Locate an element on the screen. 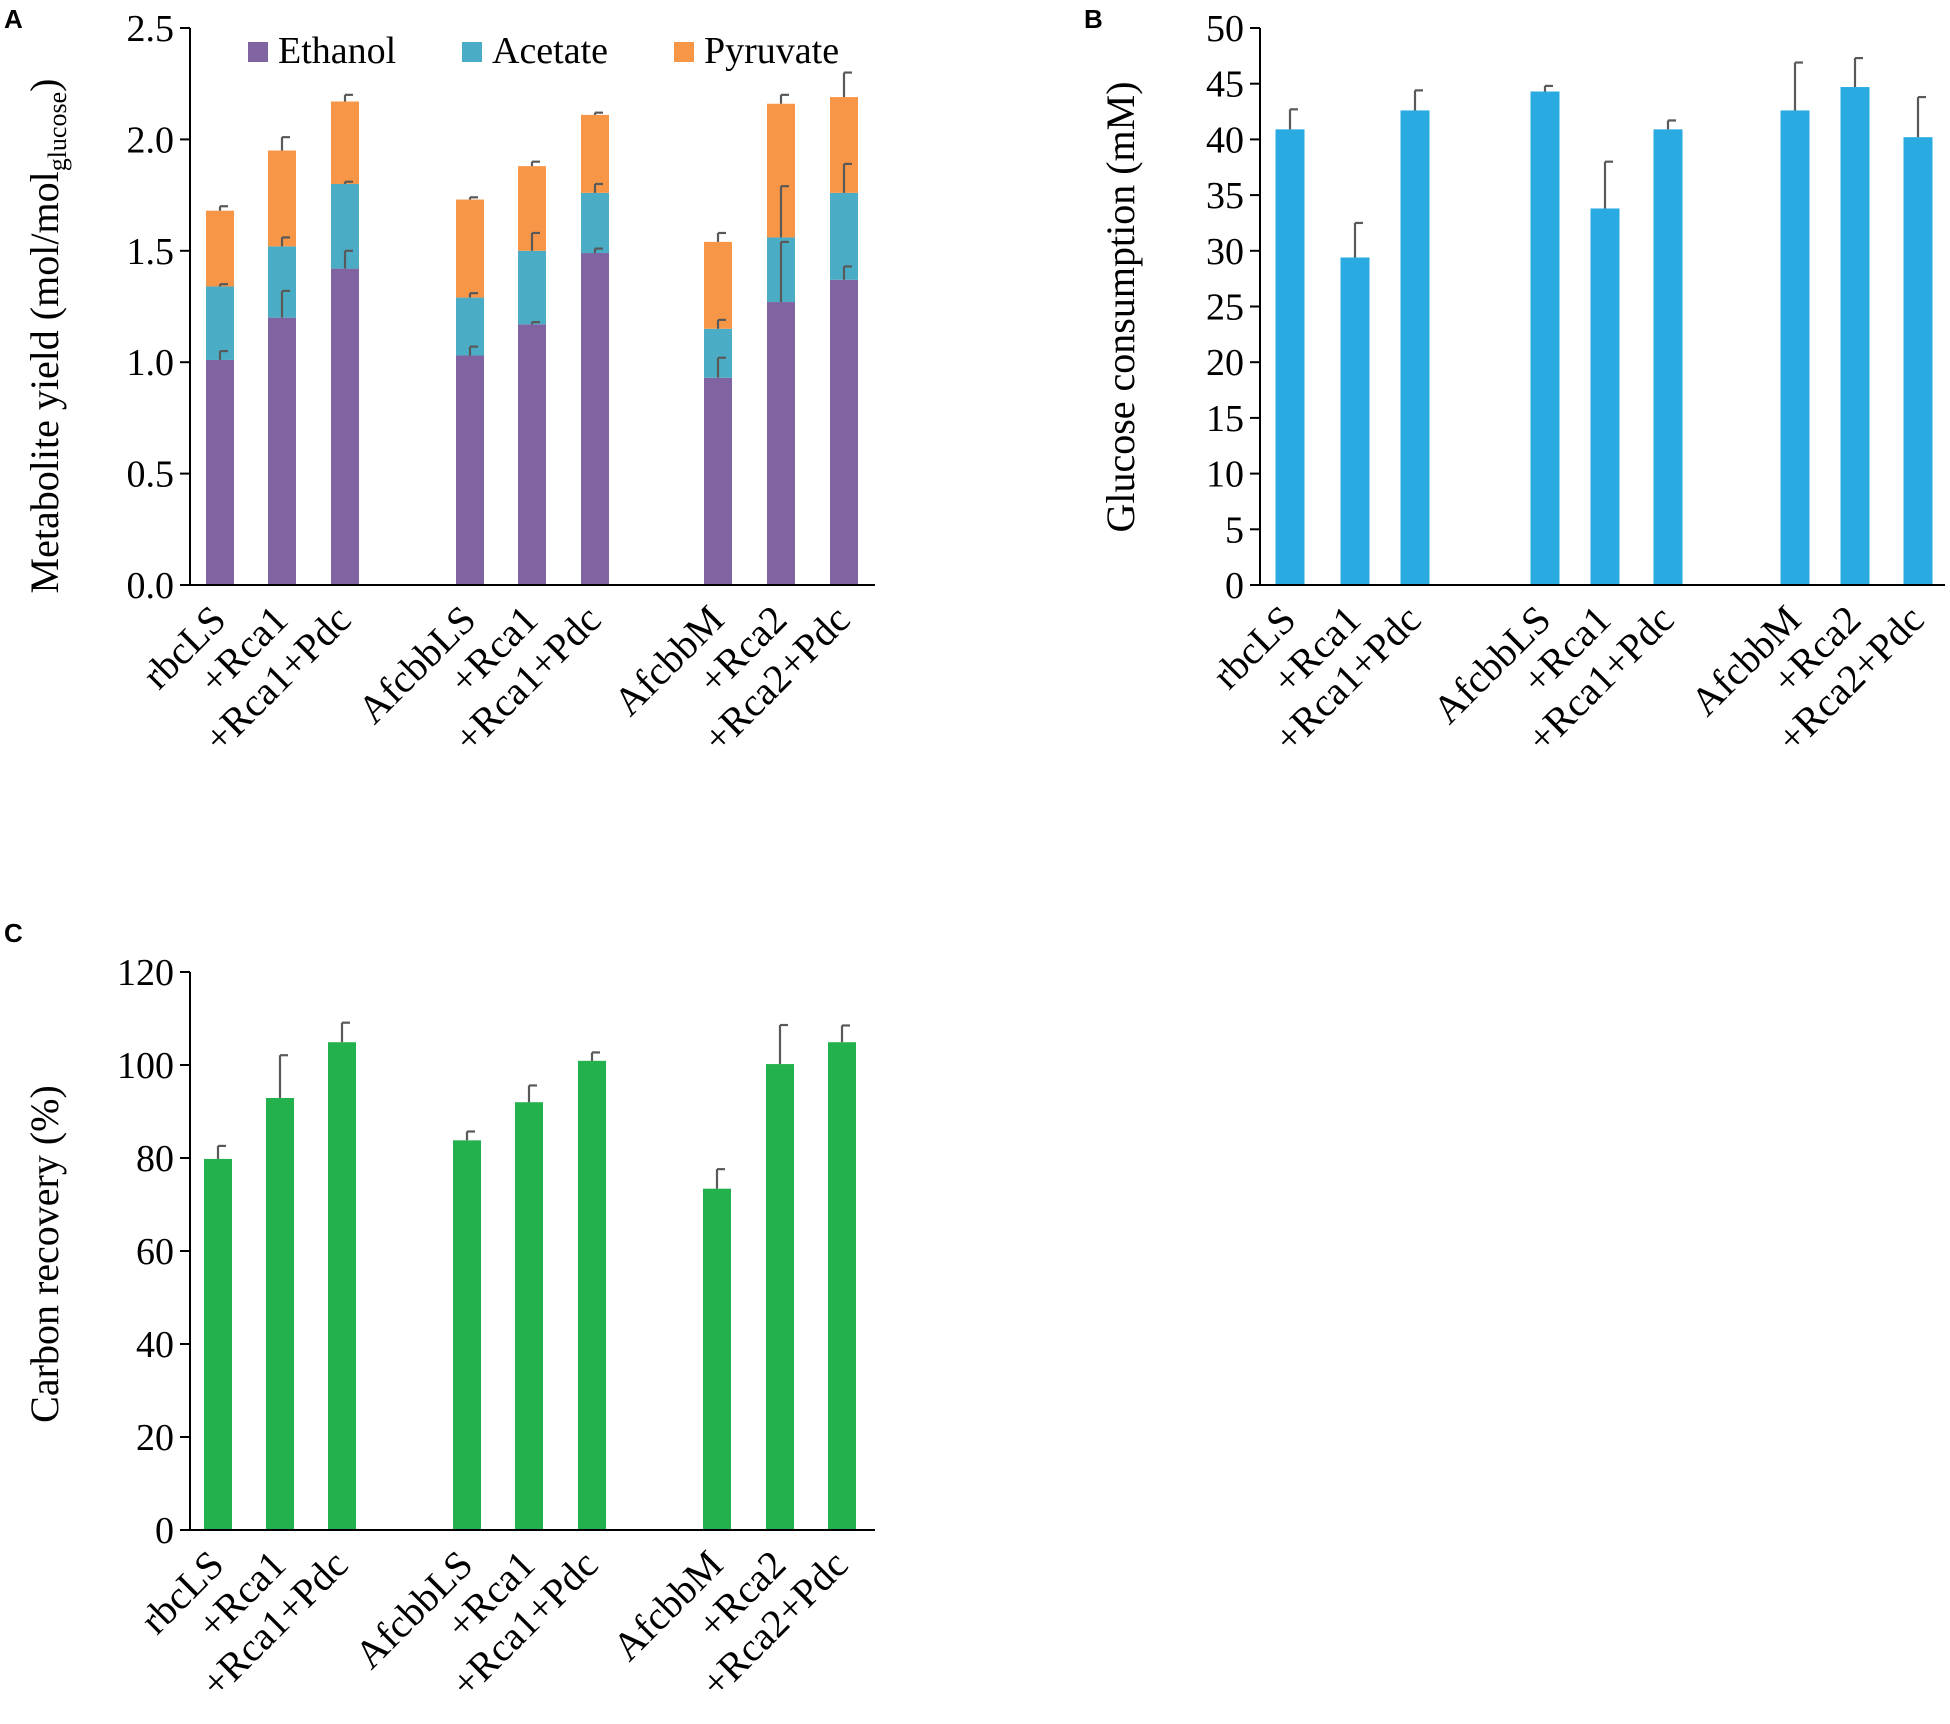 The height and width of the screenshot is (1724, 1950). panel-c-y-tick-label-5: 80 is located at coordinates (155, 1159).